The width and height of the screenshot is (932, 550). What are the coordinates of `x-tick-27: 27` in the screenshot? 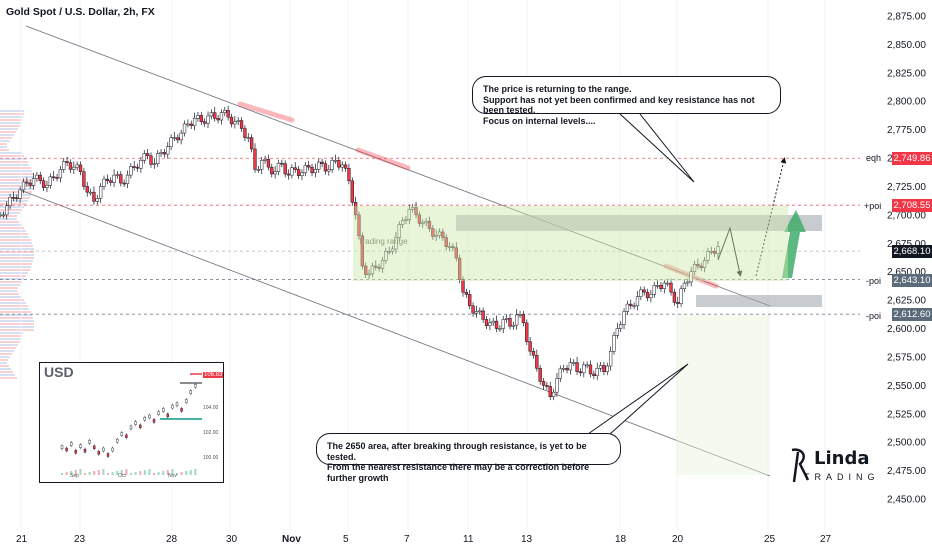 It's located at (826, 539).